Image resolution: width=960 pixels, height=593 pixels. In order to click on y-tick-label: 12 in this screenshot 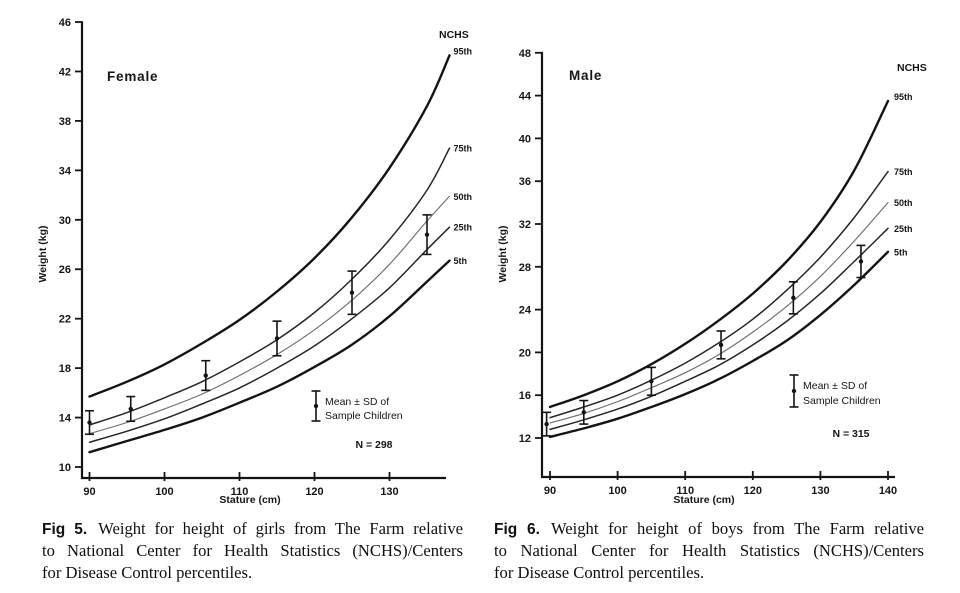, I will do `click(525, 439)`.